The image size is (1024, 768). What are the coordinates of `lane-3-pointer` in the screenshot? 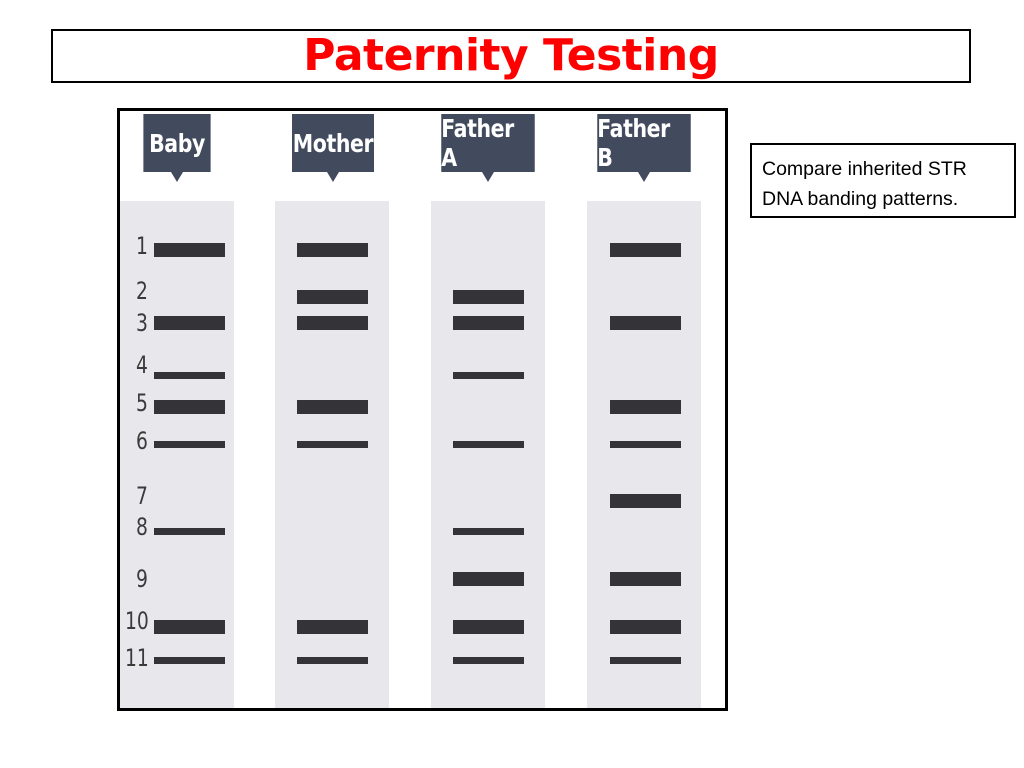 It's located at (488, 177).